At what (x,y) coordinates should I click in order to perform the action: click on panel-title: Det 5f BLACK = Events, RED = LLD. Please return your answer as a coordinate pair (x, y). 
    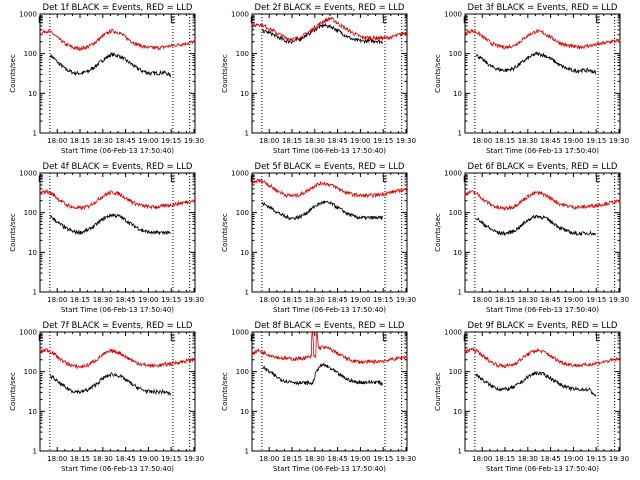
    Looking at the image, I should click on (330, 167).